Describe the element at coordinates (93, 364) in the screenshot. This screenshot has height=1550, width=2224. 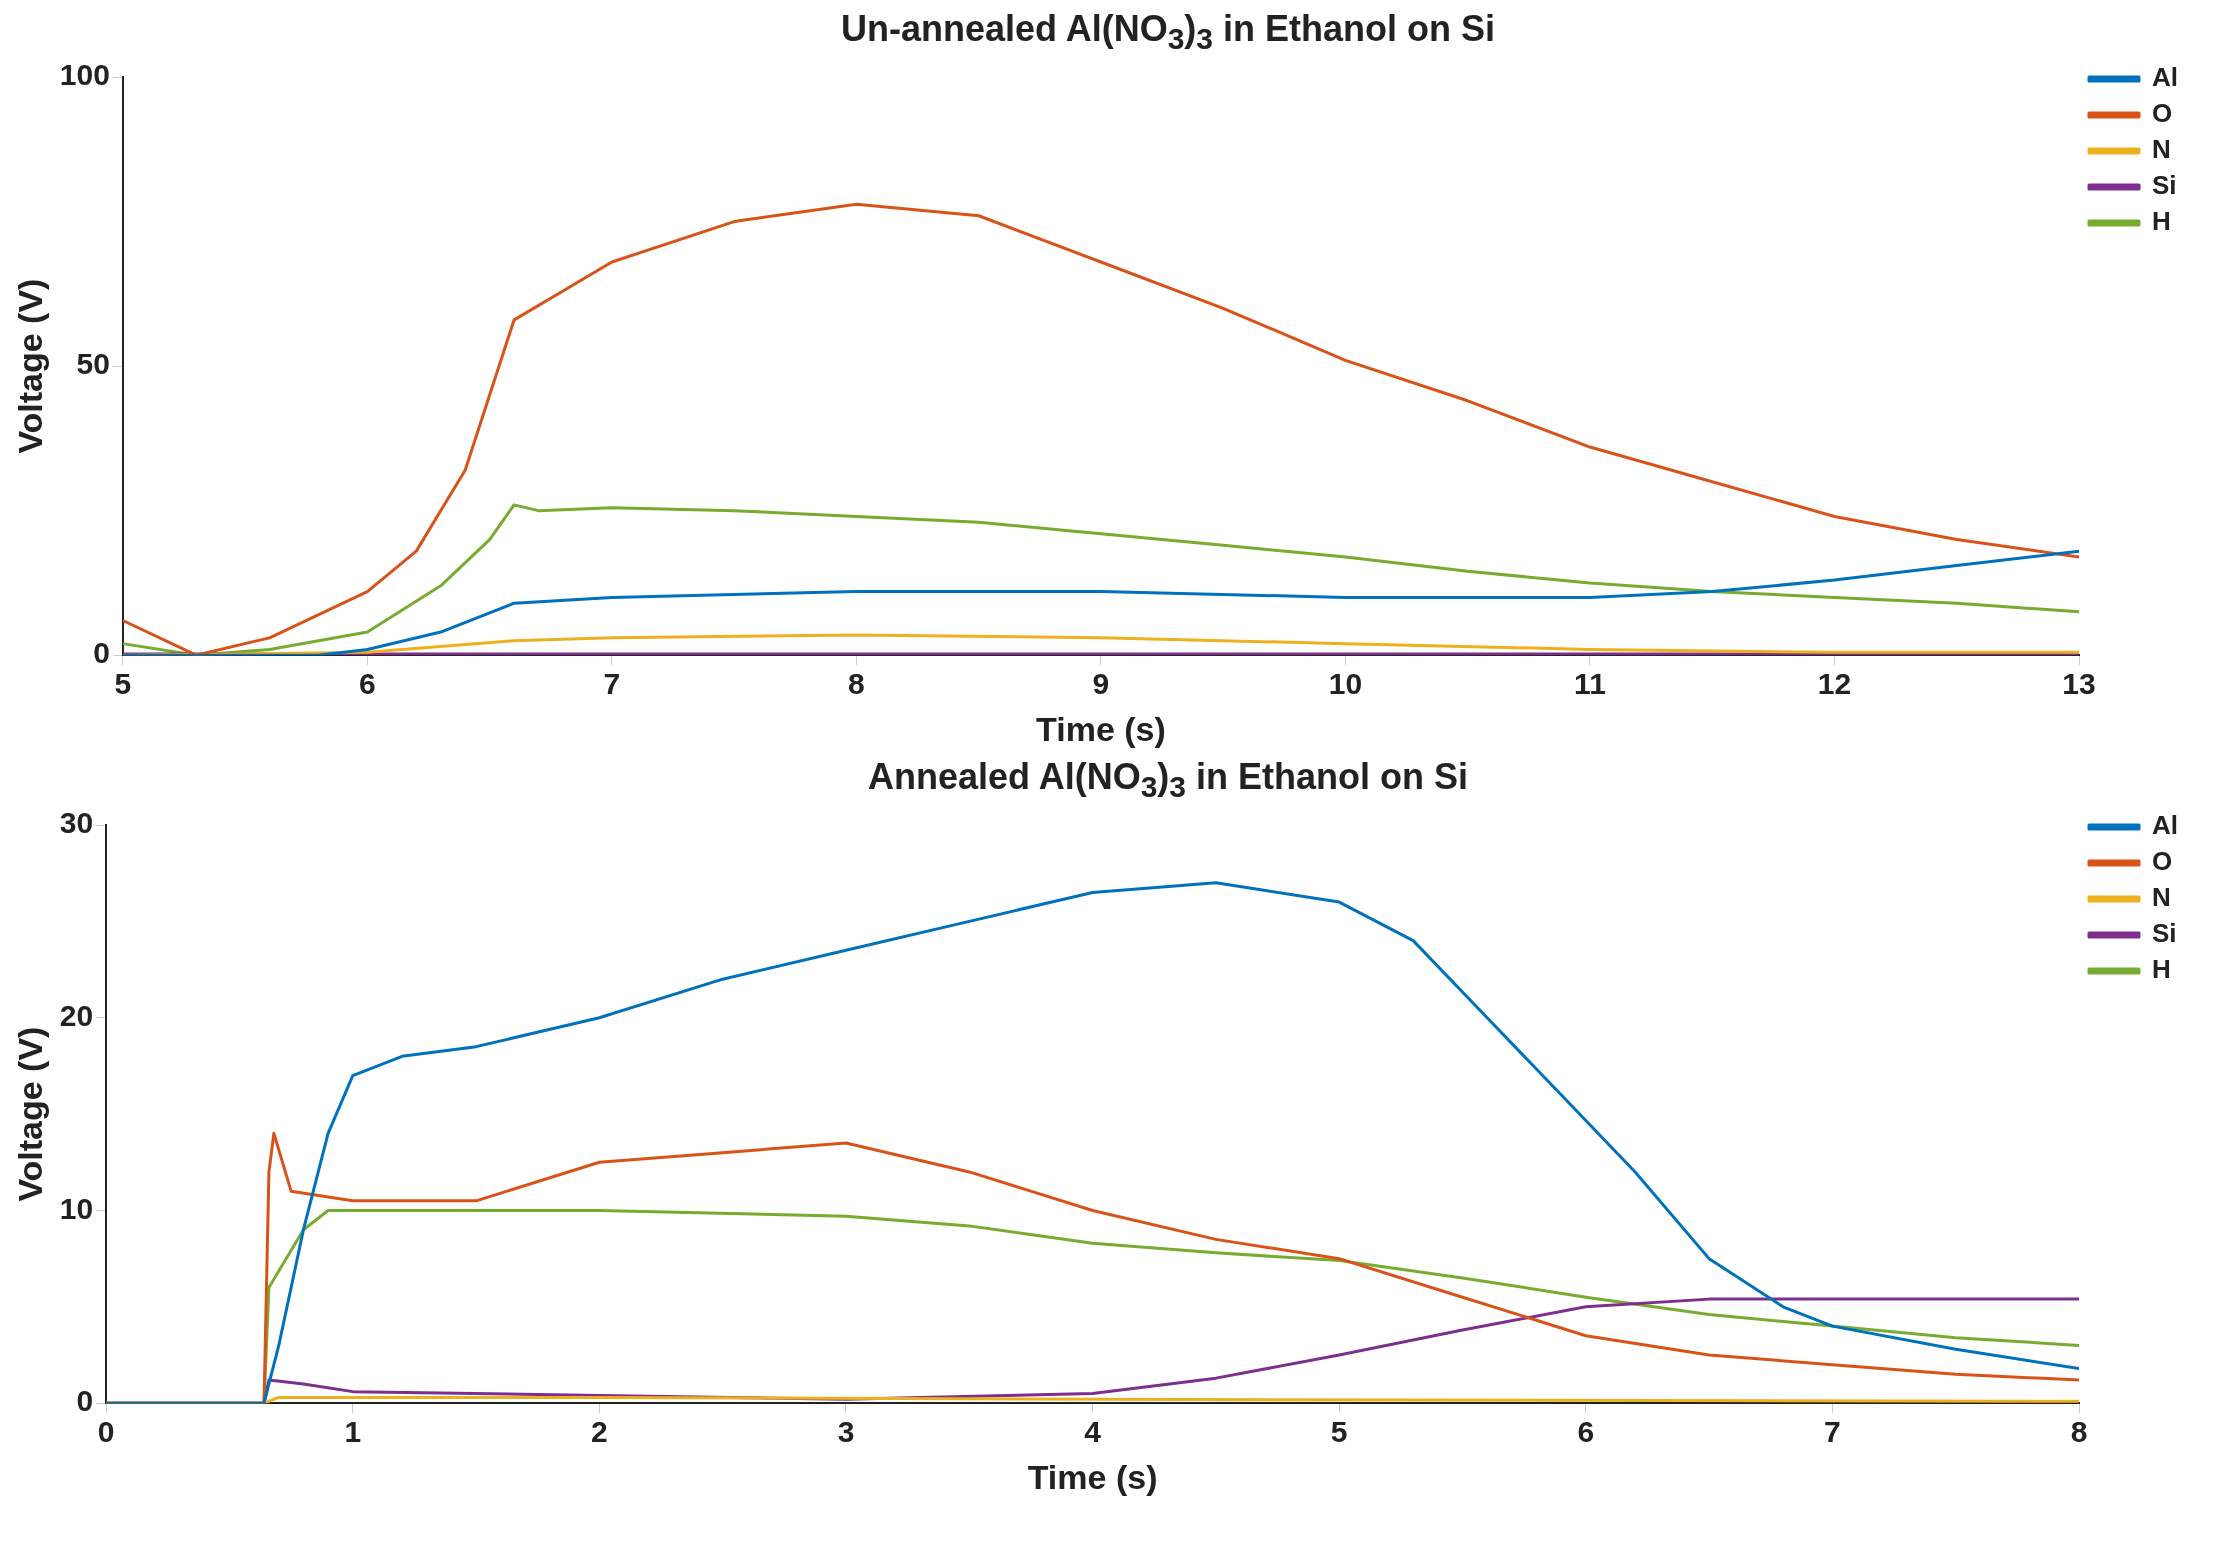
I see `y-tick-label: 50` at that location.